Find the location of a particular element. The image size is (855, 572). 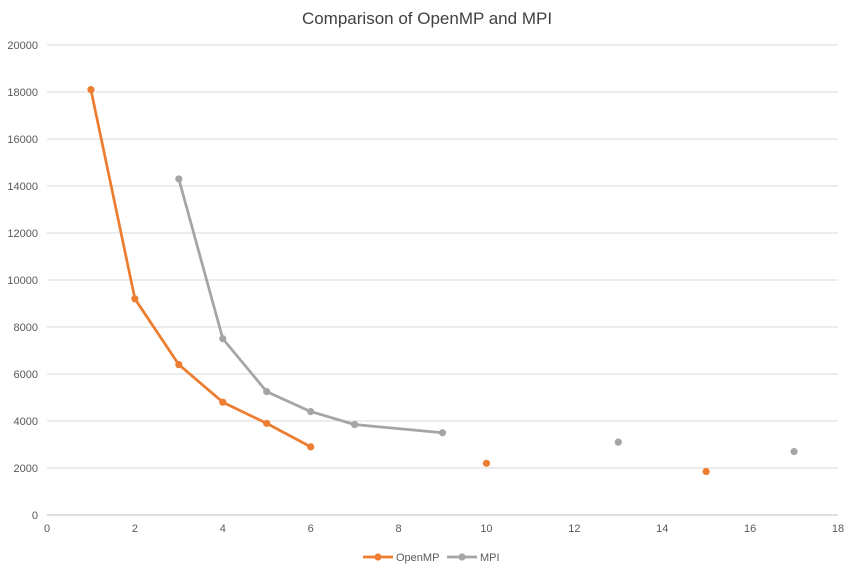

y-tick-label: 4000 is located at coordinates (26, 422).